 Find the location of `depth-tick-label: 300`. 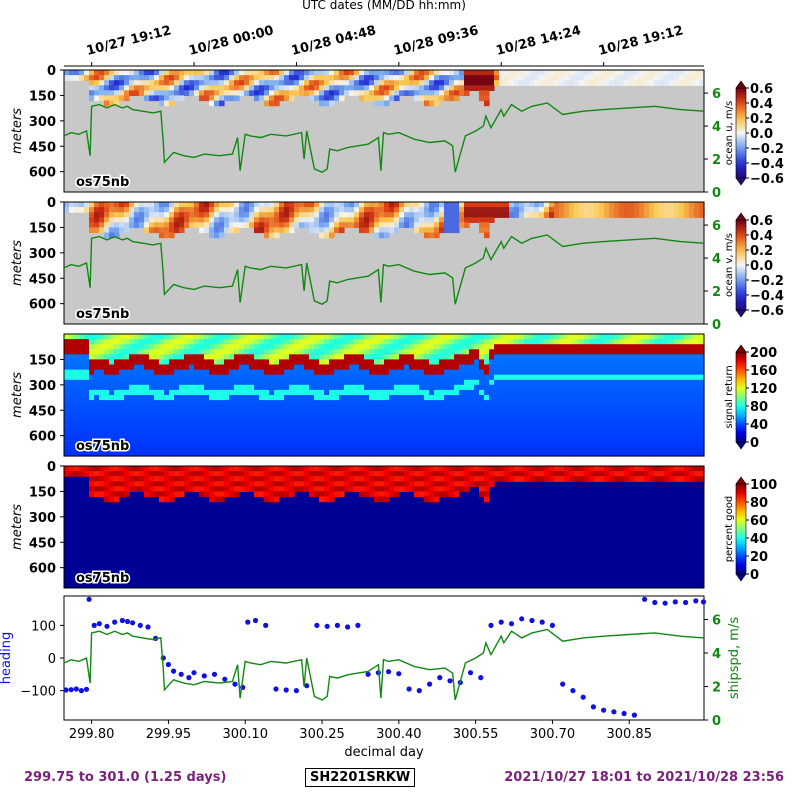

depth-tick-label: 300 is located at coordinates (42, 386).